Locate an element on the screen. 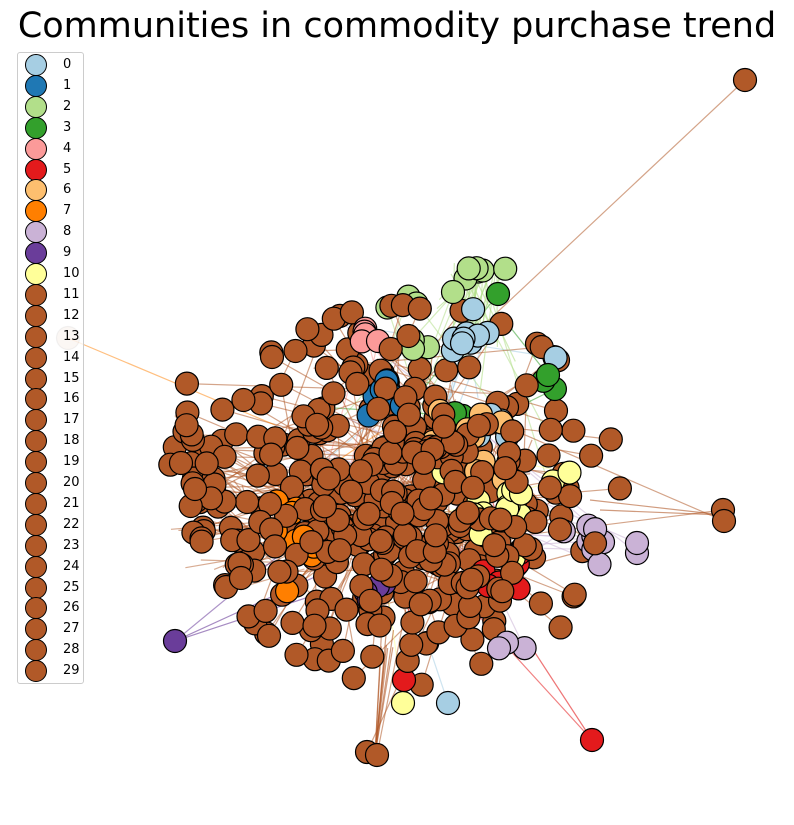 The image size is (794, 825). legend-item-4: 4 is located at coordinates (51, 148).